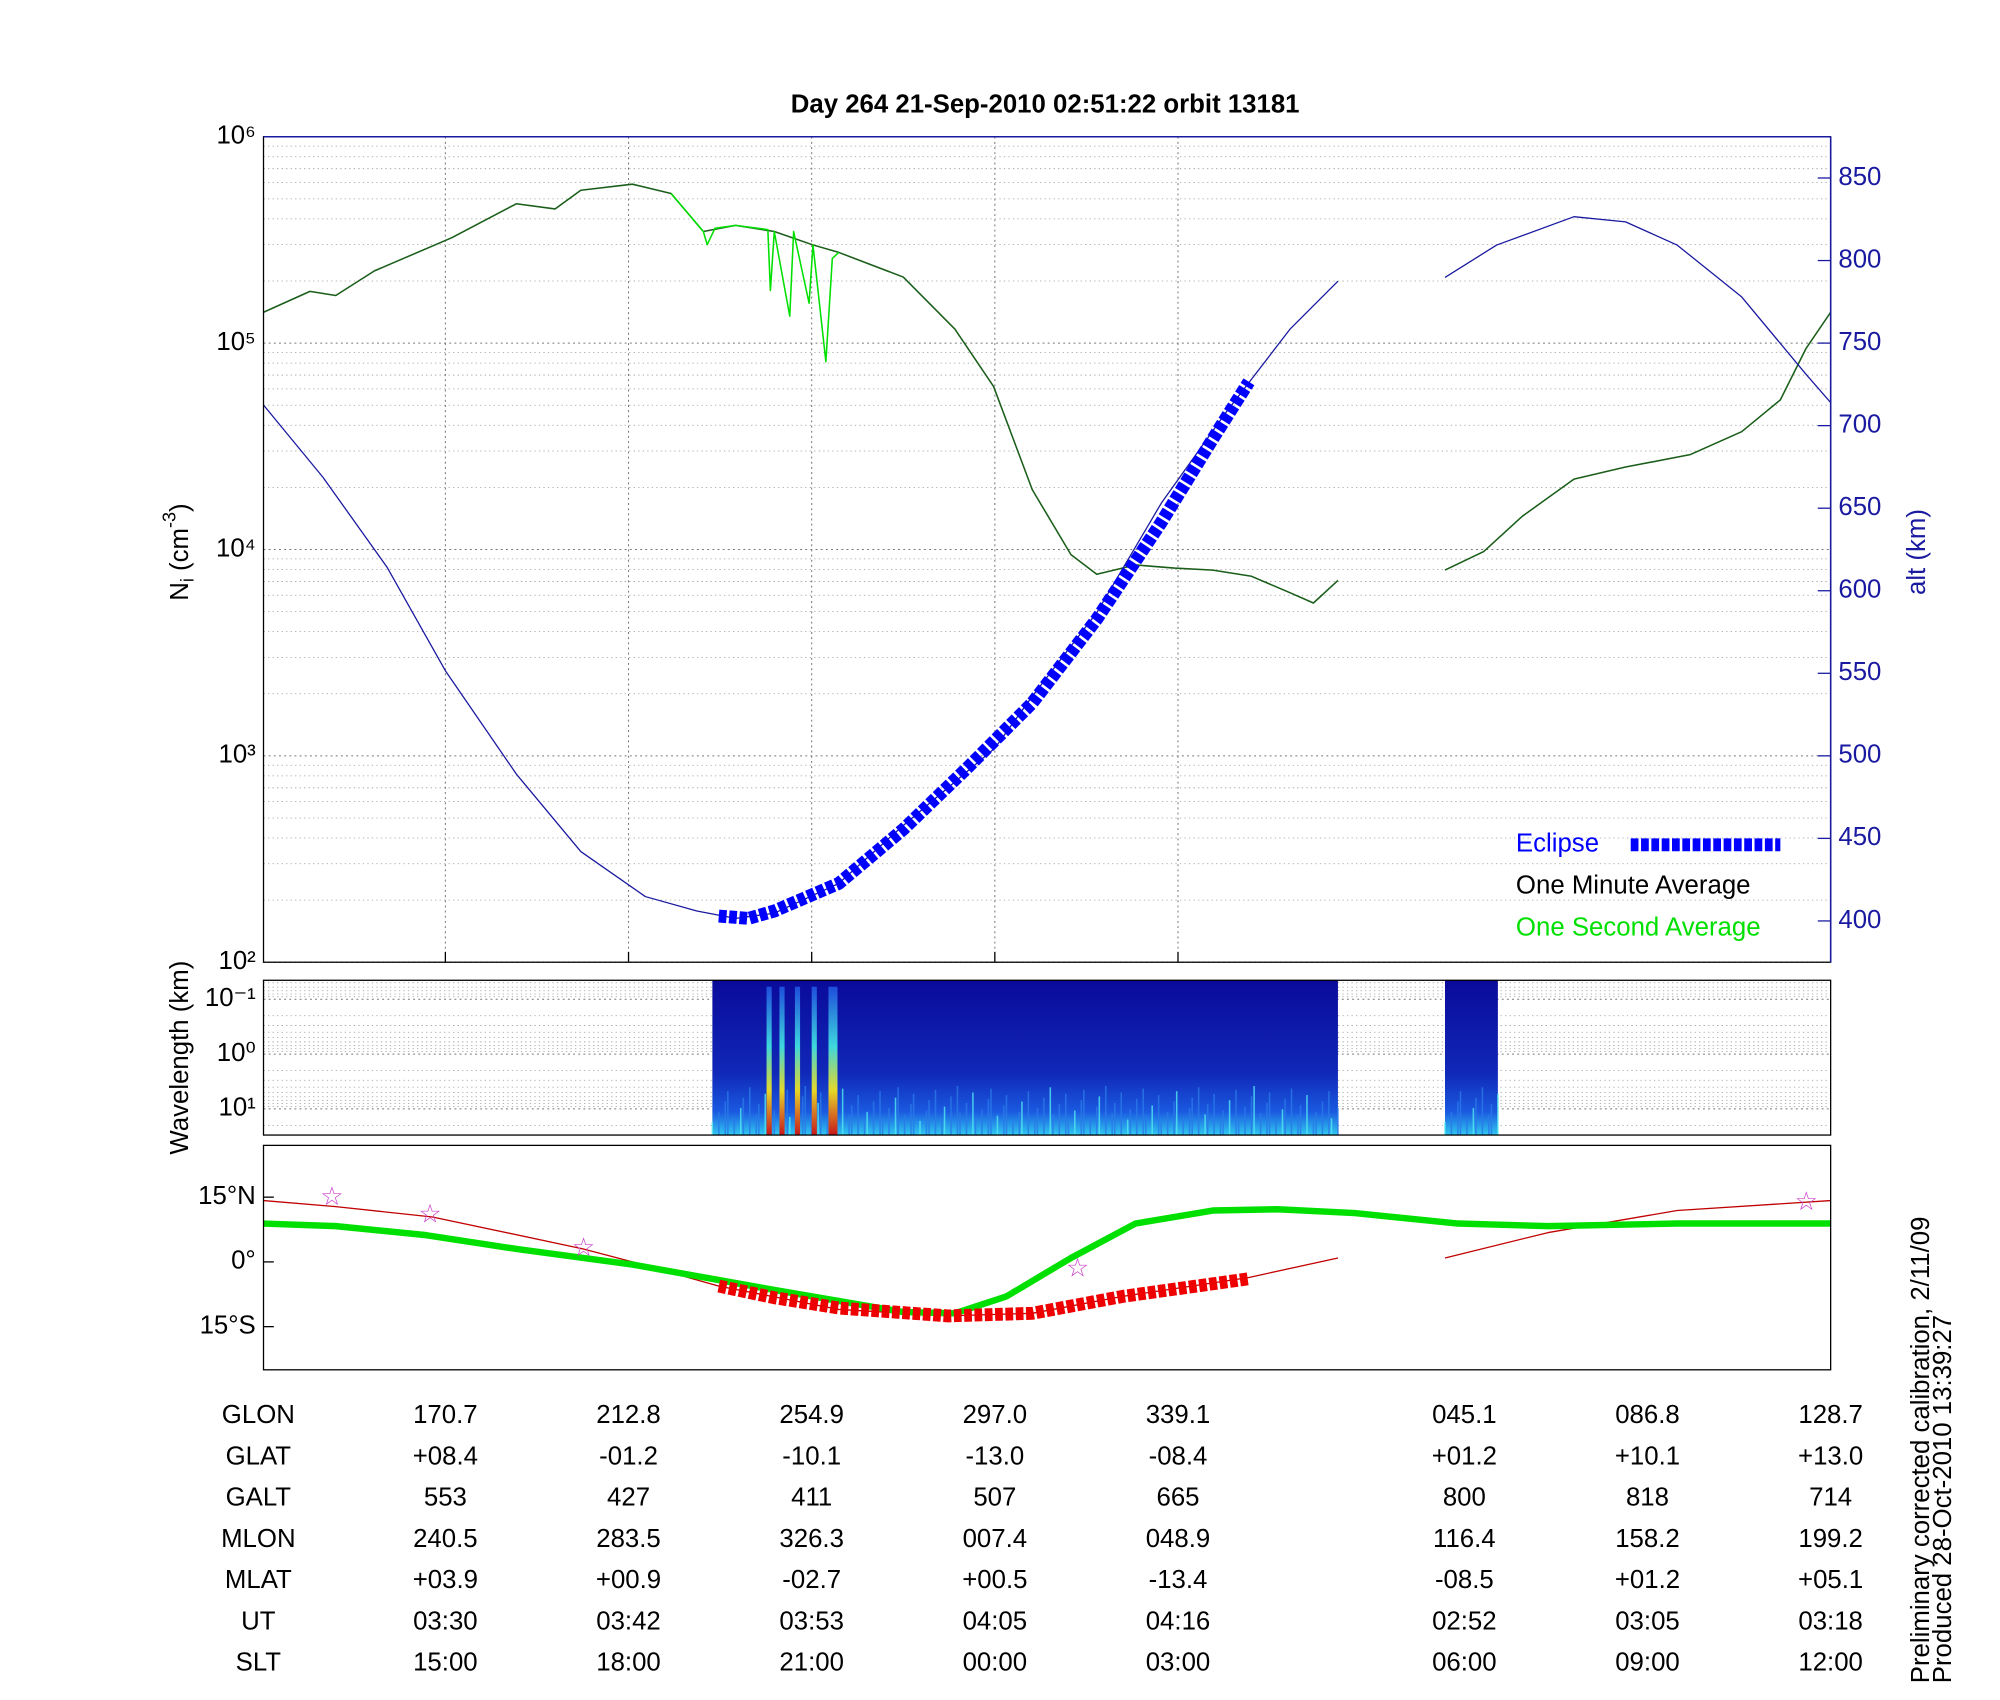 This screenshot has height=1700, width=2000. Describe the element at coordinates (258, 1415) in the screenshot. I see `row-label: GLON` at that location.